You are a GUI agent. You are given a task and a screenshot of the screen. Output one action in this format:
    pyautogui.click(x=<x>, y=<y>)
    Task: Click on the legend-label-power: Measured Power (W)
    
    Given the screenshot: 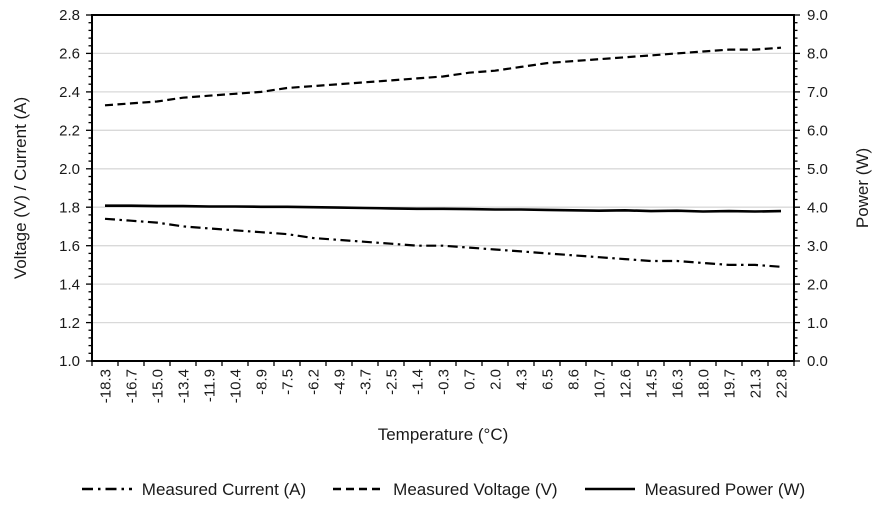 What is the action you would take?
    pyautogui.click(x=725, y=489)
    